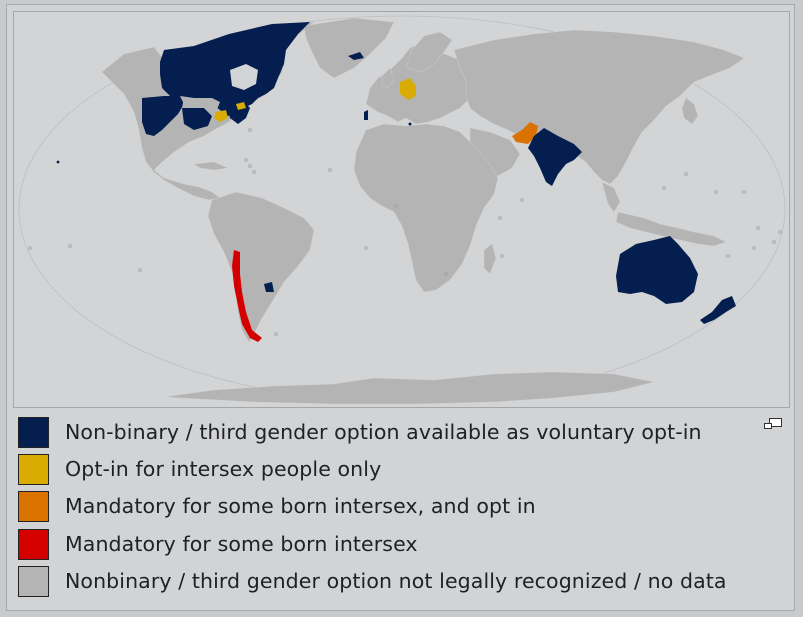 The width and height of the screenshot is (803, 617). I want to click on hawaii-region, so click(58, 162).